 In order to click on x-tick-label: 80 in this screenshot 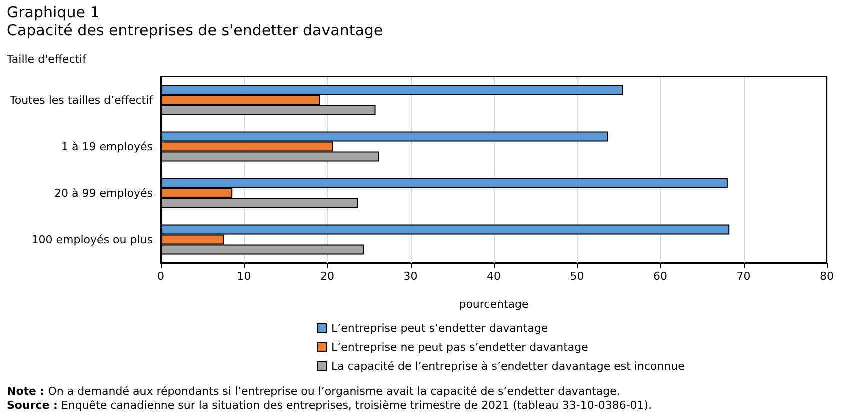, I will do `click(827, 276)`.